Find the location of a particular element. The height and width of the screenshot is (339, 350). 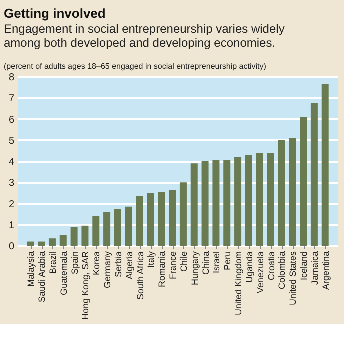

x-tick-label: Germany is located at coordinates (107, 270).